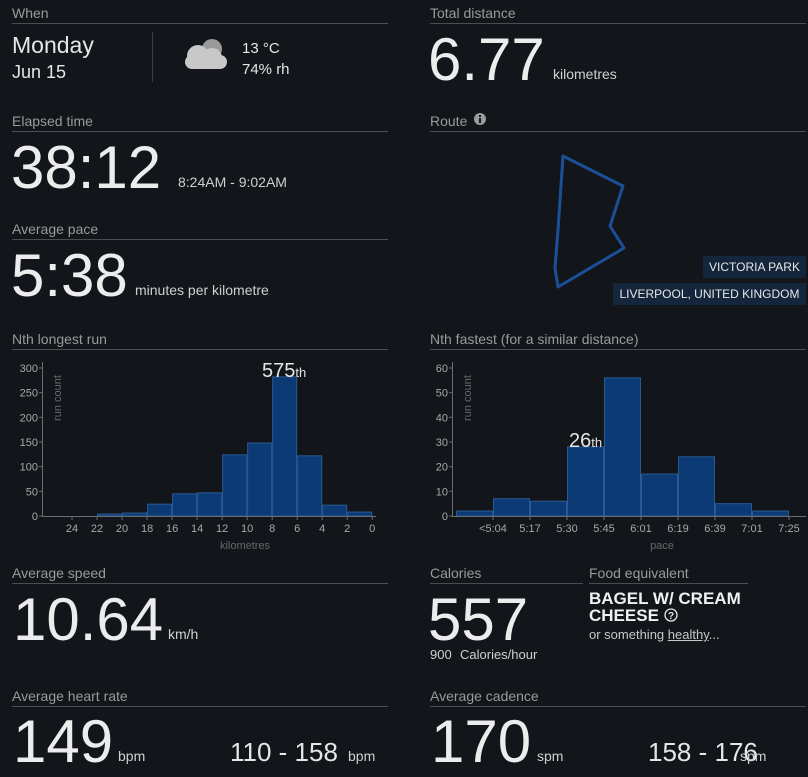 This screenshot has width=808, height=777. I want to click on food-name-block: BAGEL W/ CREAM CHEESE ?, so click(676, 607).